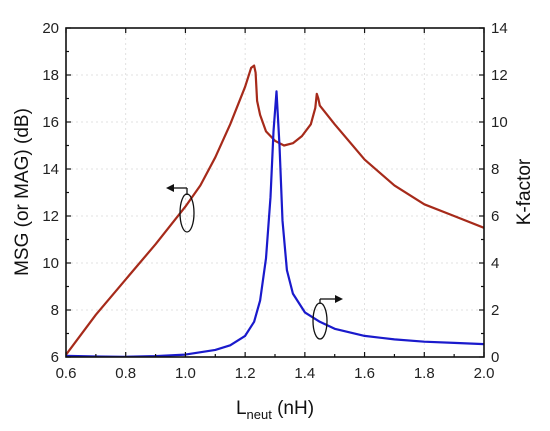  Describe the element at coordinates (495, 357) in the screenshot. I see `y-right-tick-label: 0` at that location.